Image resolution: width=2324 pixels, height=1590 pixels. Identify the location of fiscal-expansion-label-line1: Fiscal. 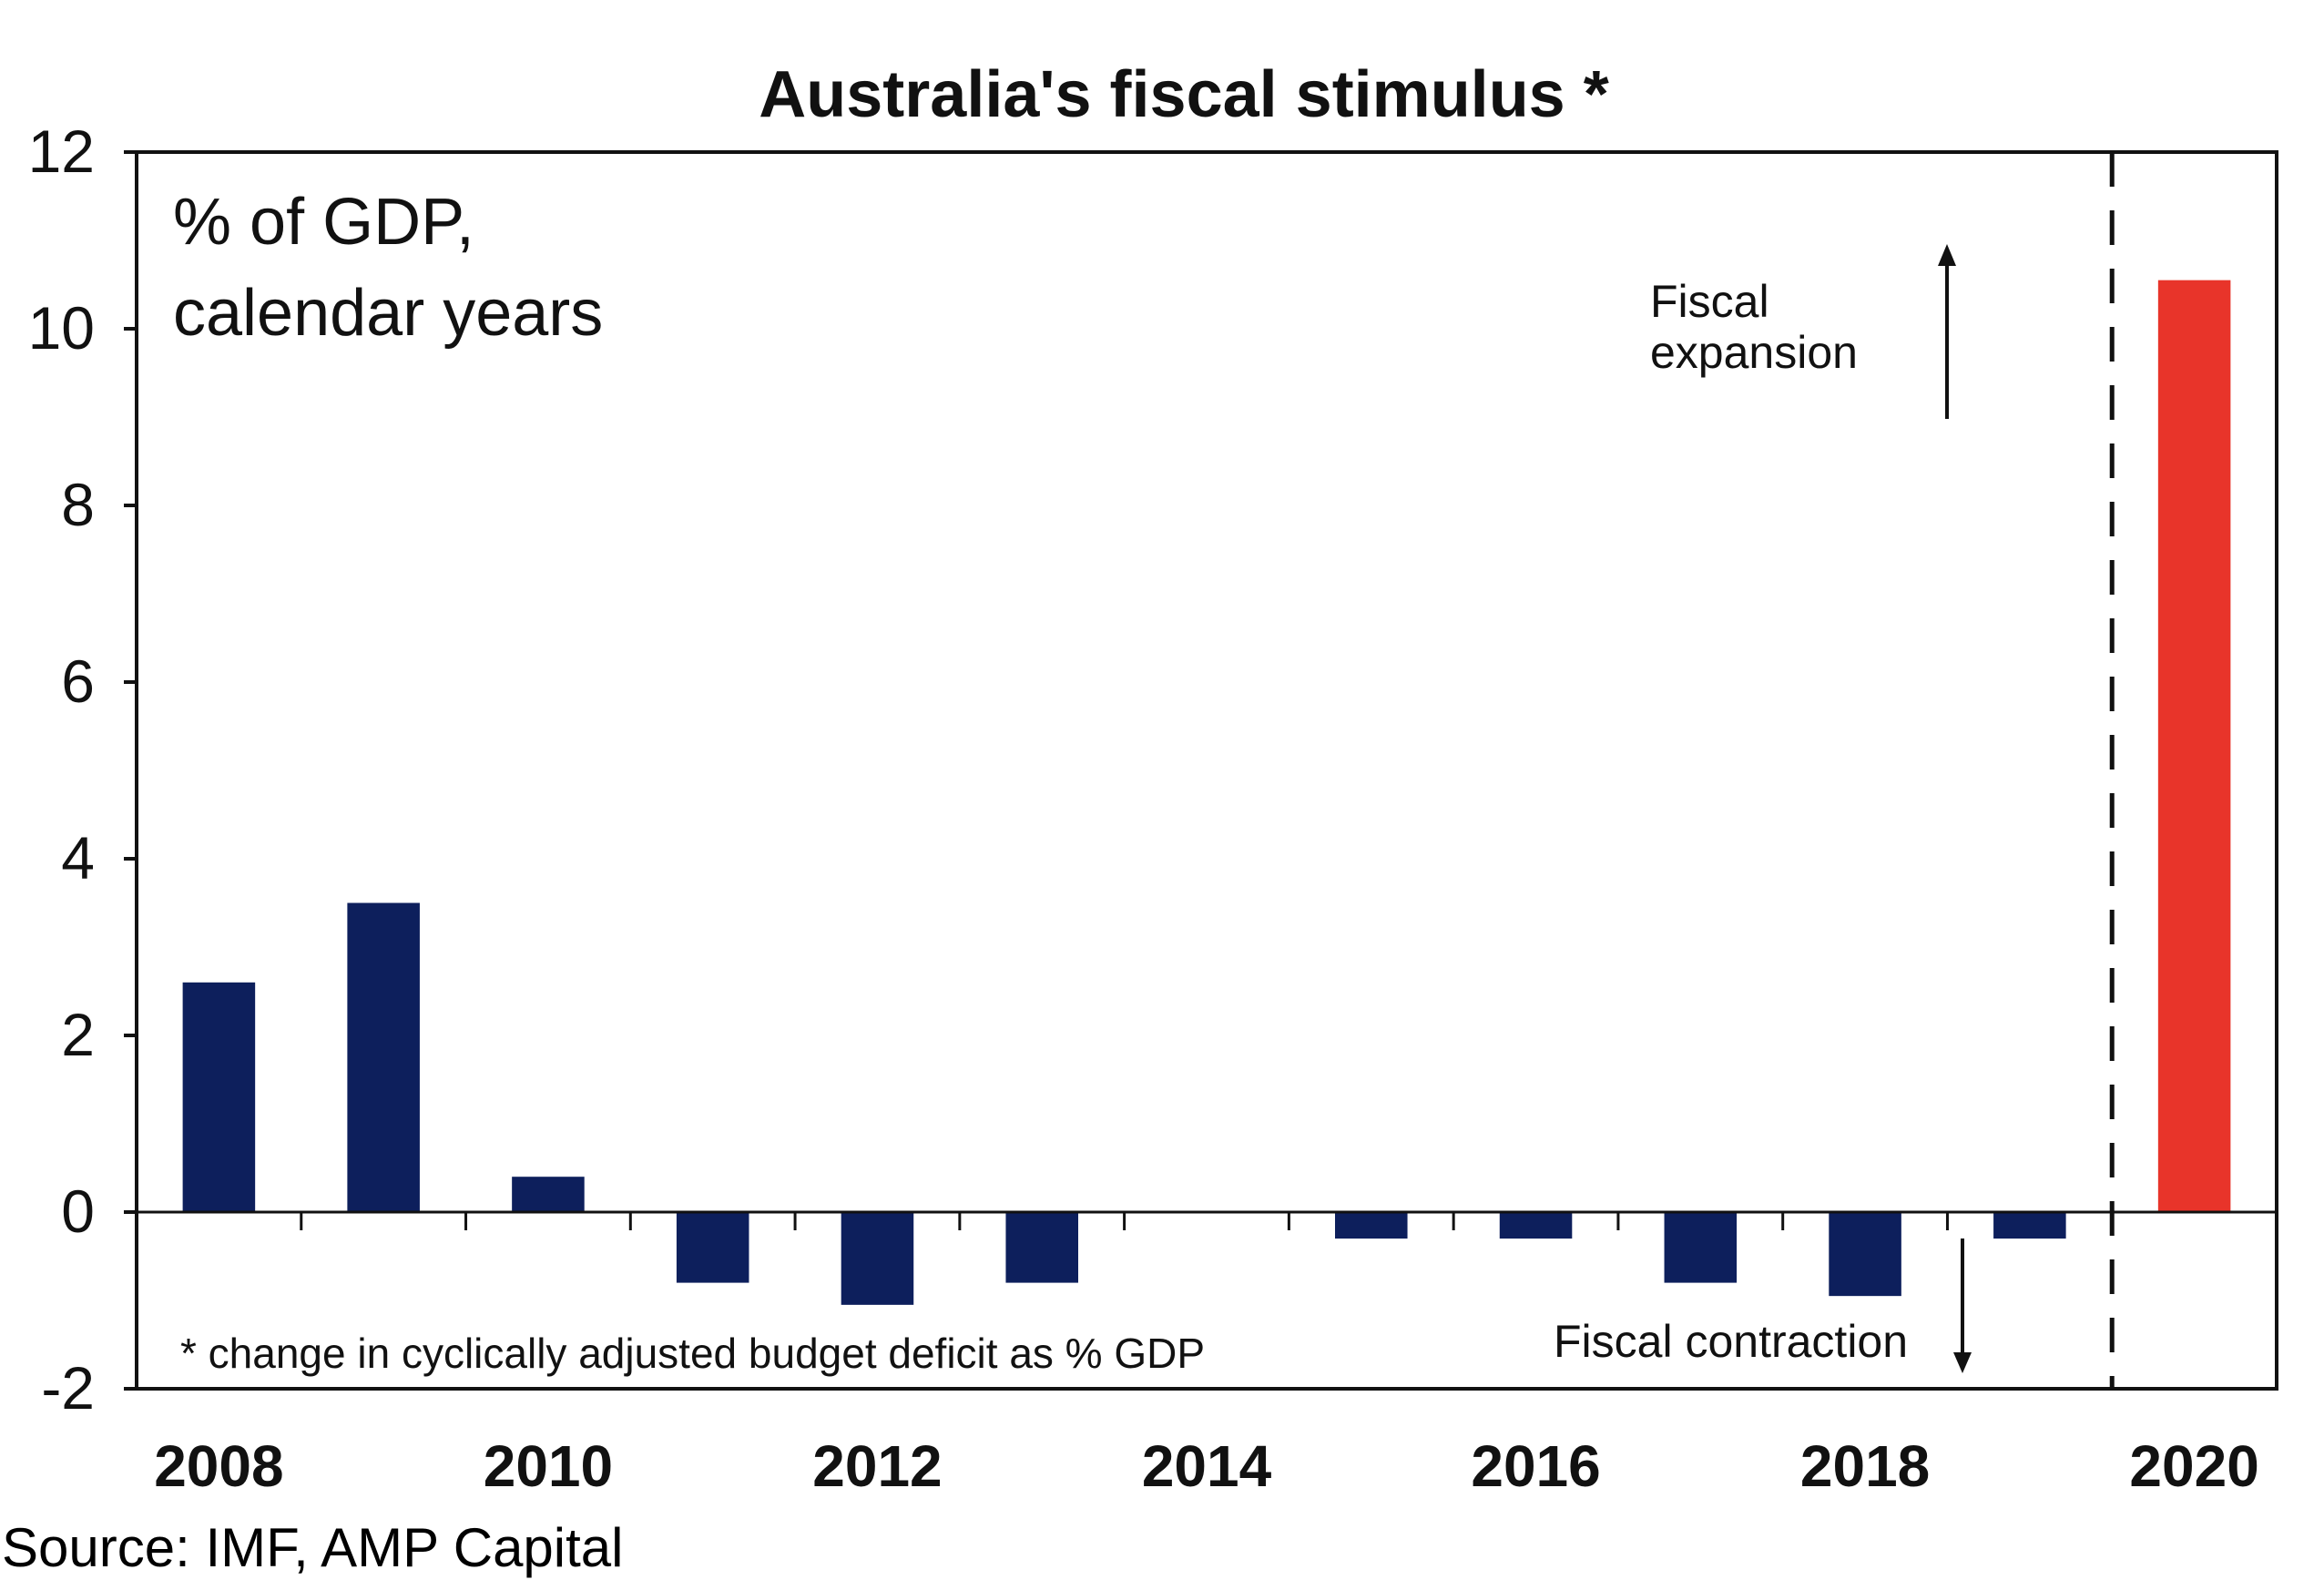
(1709, 301).